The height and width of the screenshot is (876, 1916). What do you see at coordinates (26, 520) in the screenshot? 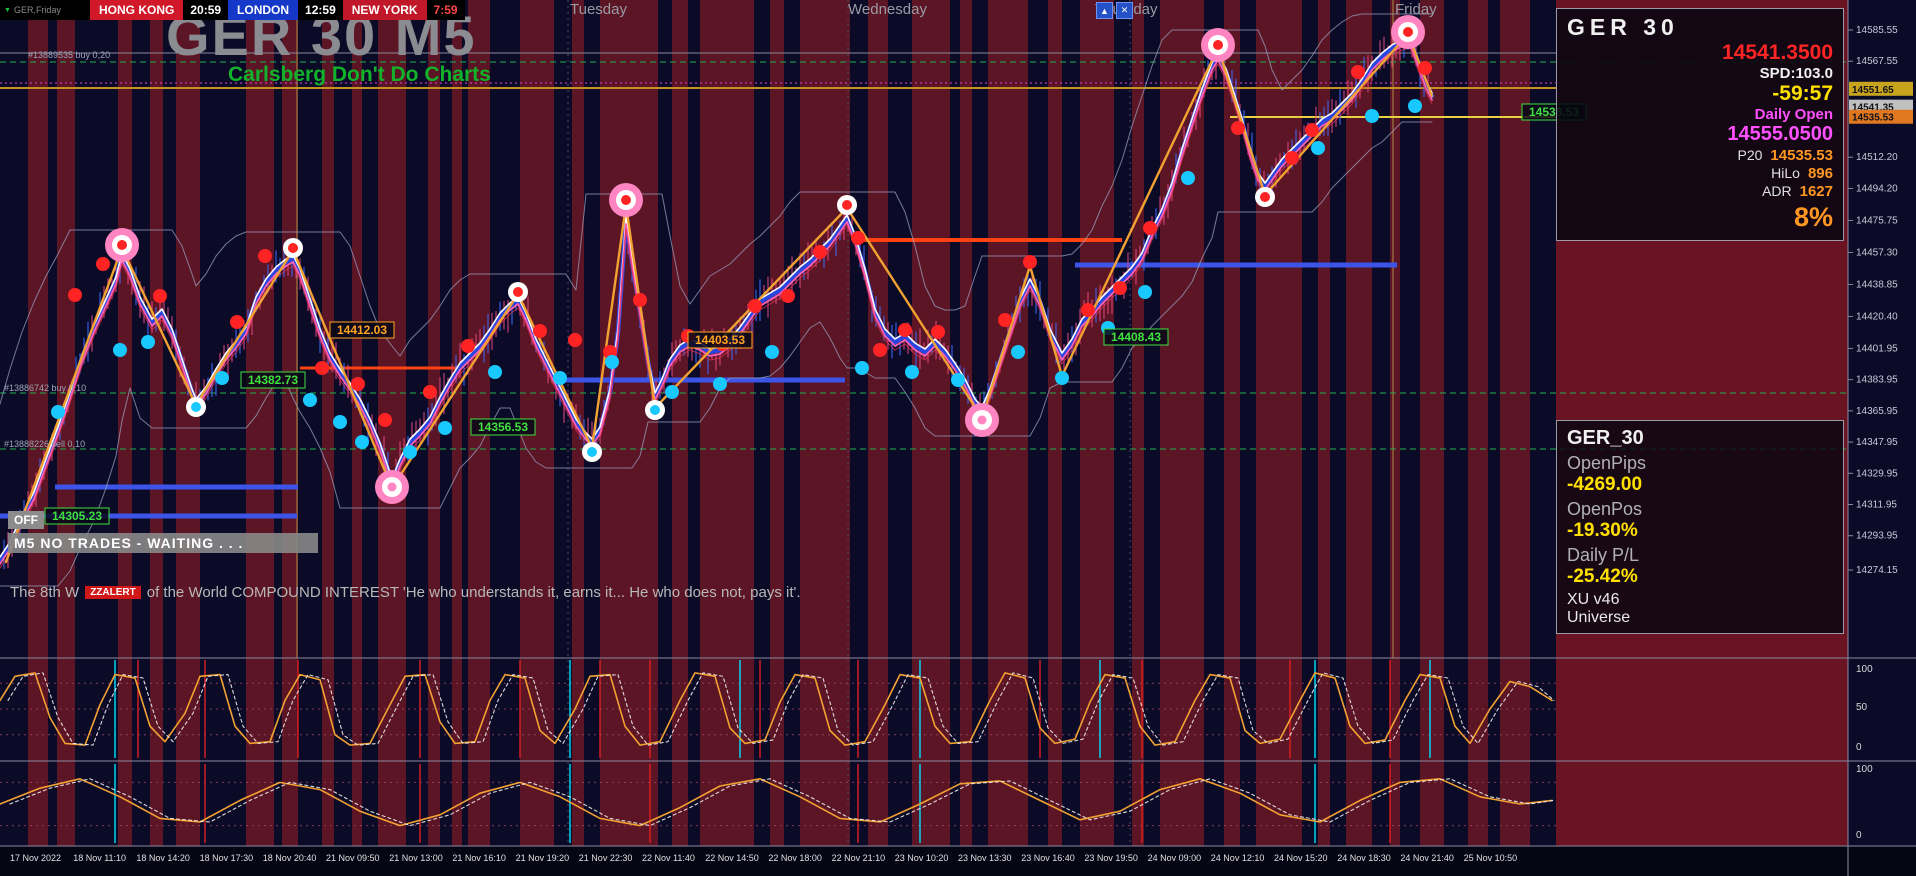
I see `ea-off-button: OFF` at bounding box center [26, 520].